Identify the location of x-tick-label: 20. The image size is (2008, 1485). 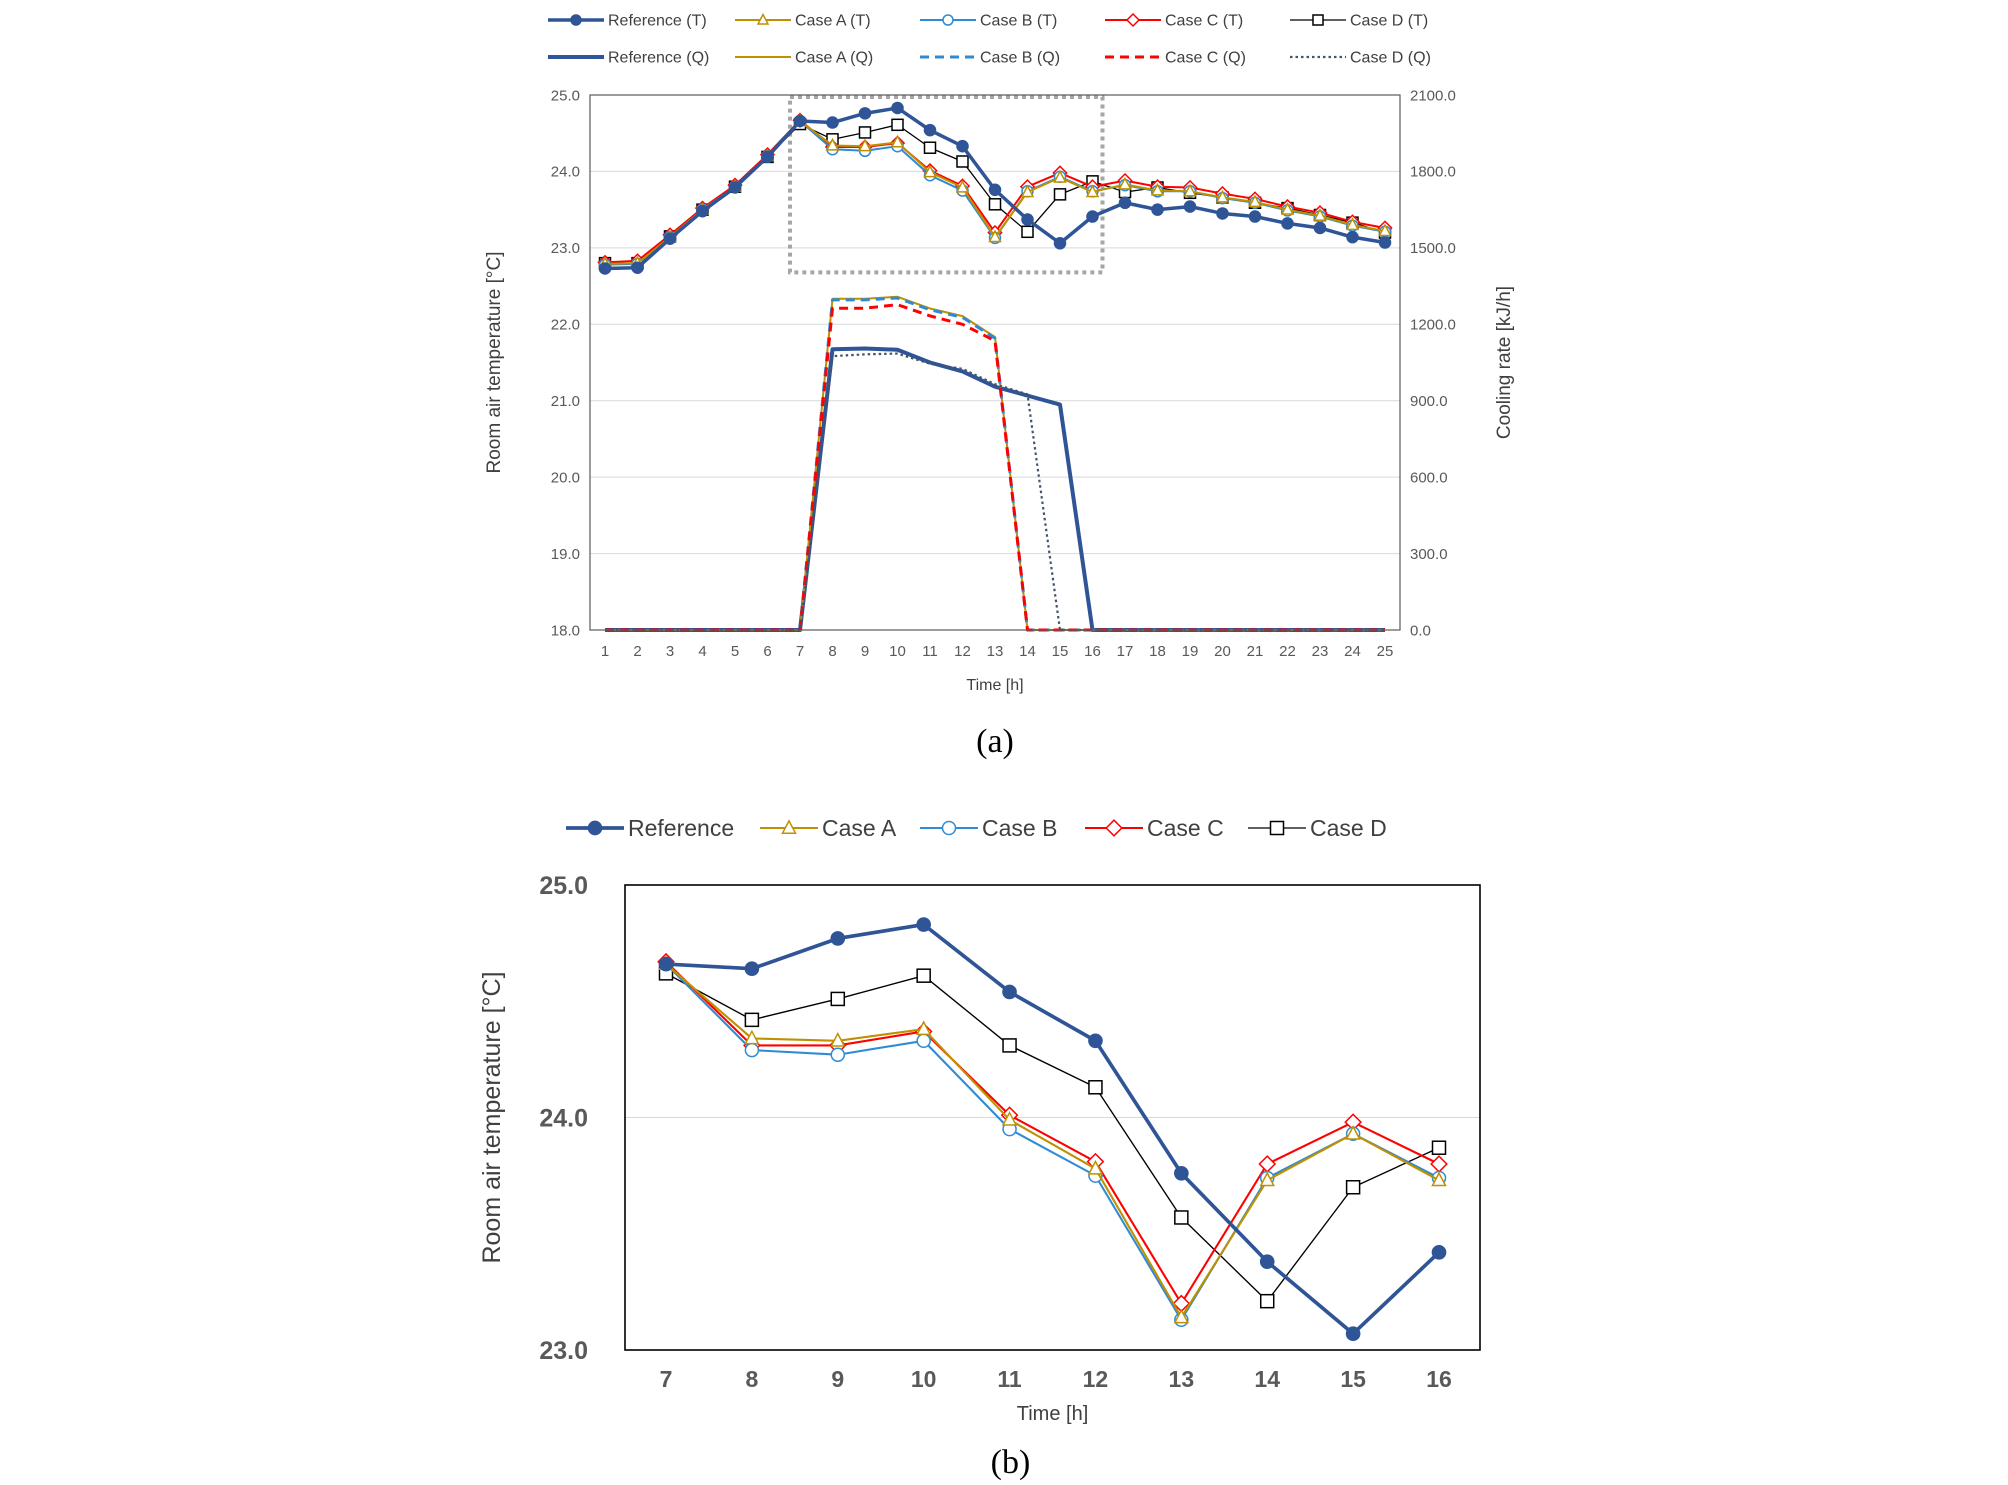
(1222, 651).